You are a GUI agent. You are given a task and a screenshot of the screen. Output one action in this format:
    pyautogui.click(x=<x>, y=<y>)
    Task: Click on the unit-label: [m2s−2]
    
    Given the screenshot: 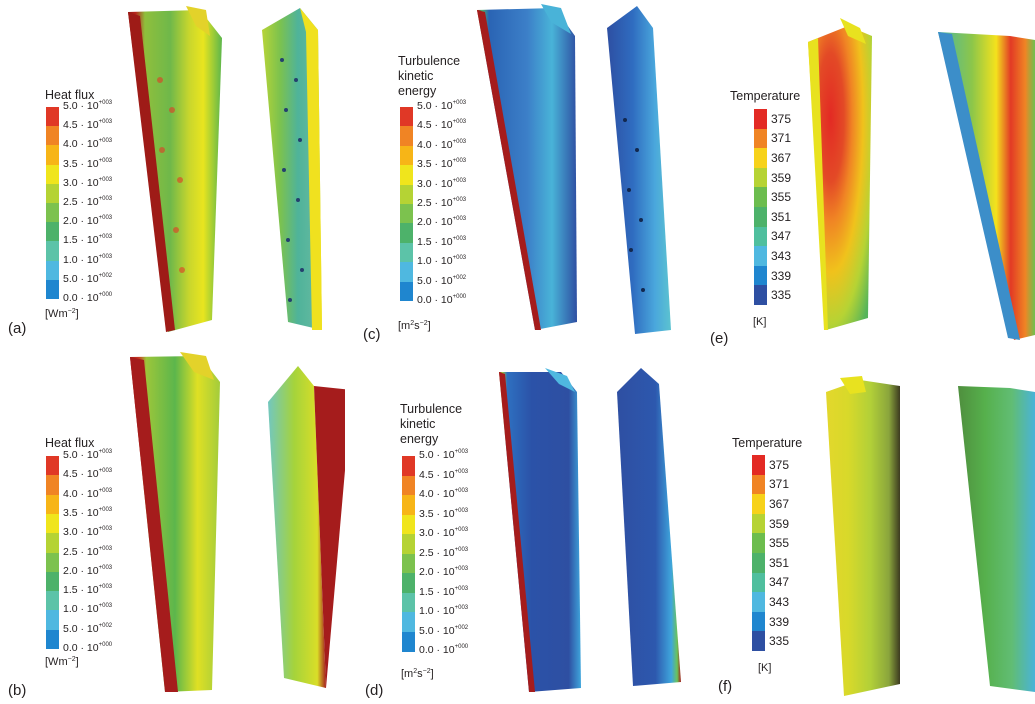 What is the action you would take?
    pyautogui.click(x=417, y=674)
    